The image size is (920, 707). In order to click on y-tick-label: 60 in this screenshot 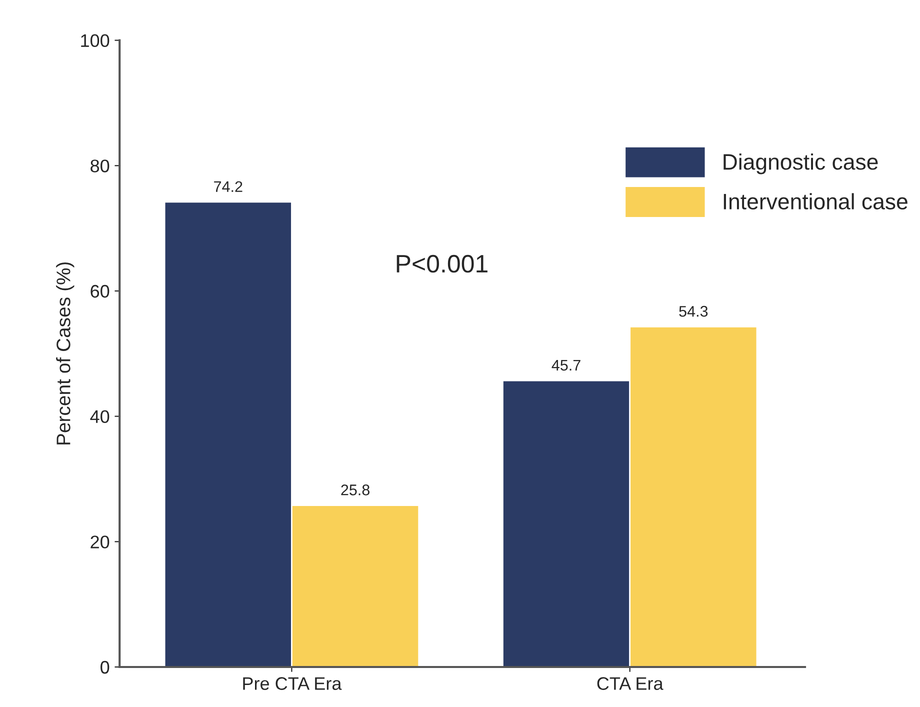, I will do `click(100, 291)`.